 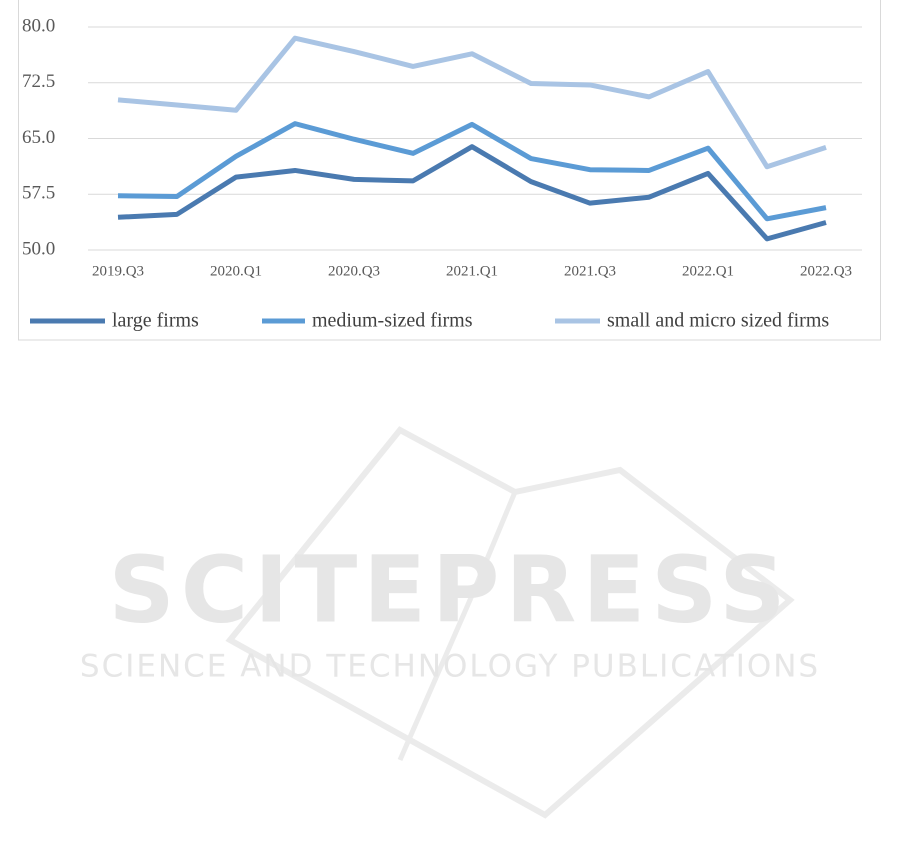 What do you see at coordinates (38, 25) in the screenshot?
I see `y-tick-label: 80.0` at bounding box center [38, 25].